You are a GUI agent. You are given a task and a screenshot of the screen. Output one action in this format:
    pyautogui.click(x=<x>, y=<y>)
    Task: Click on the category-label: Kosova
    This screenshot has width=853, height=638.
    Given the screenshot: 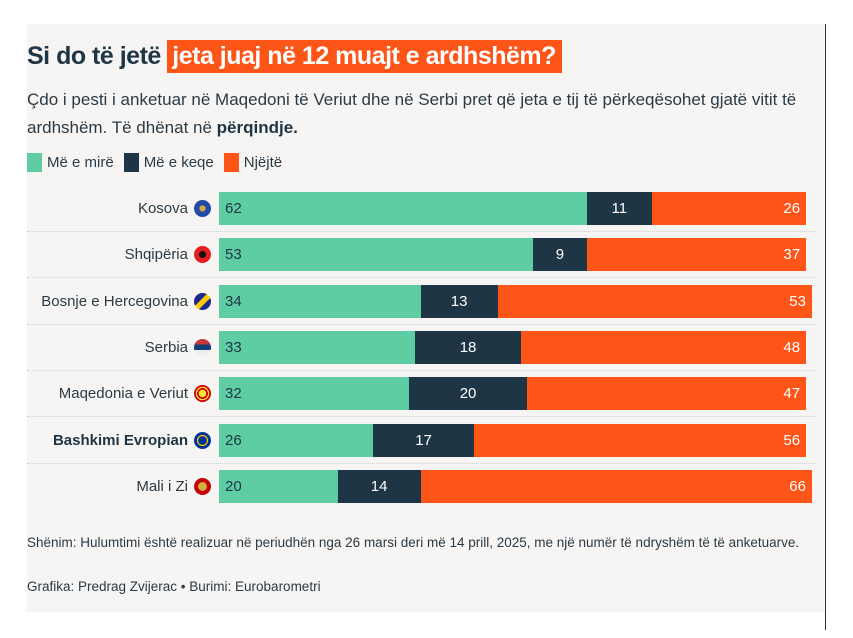 What is the action you would take?
    pyautogui.click(x=174, y=208)
    